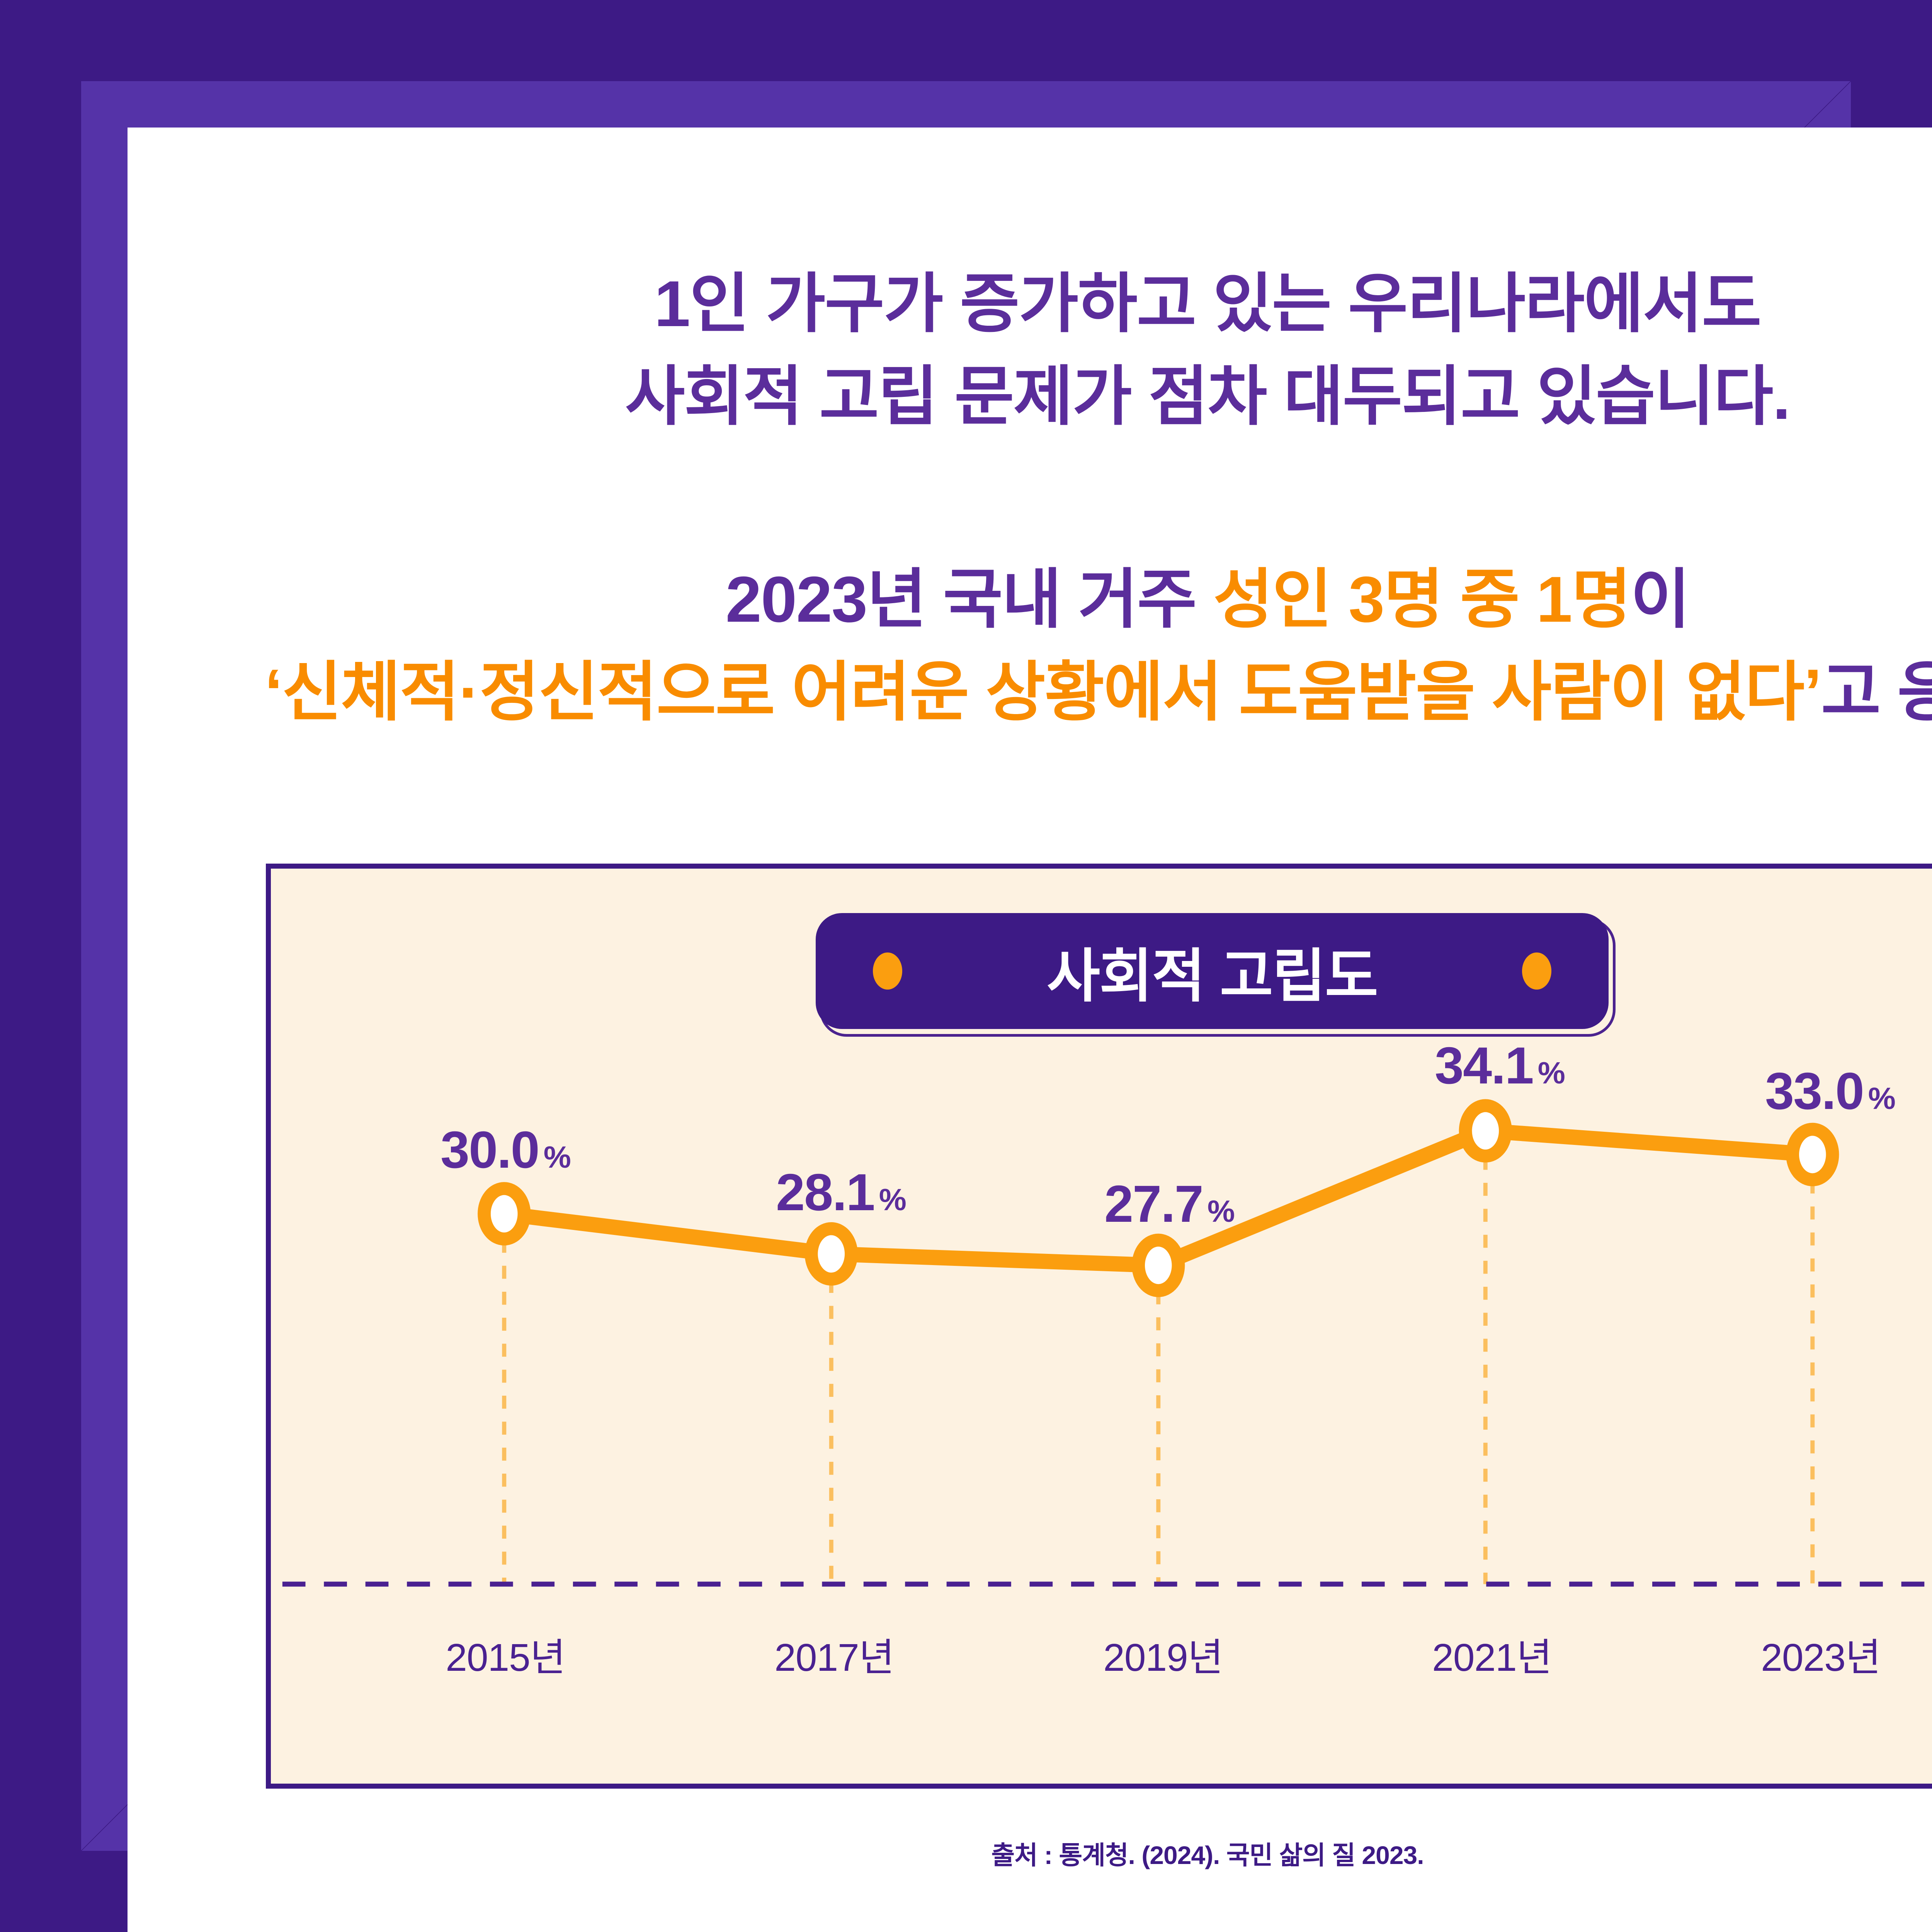  I want to click on headline-line-3: 2023년 국내 거주 성인 3명 중 1명이, so click(1030, 594).